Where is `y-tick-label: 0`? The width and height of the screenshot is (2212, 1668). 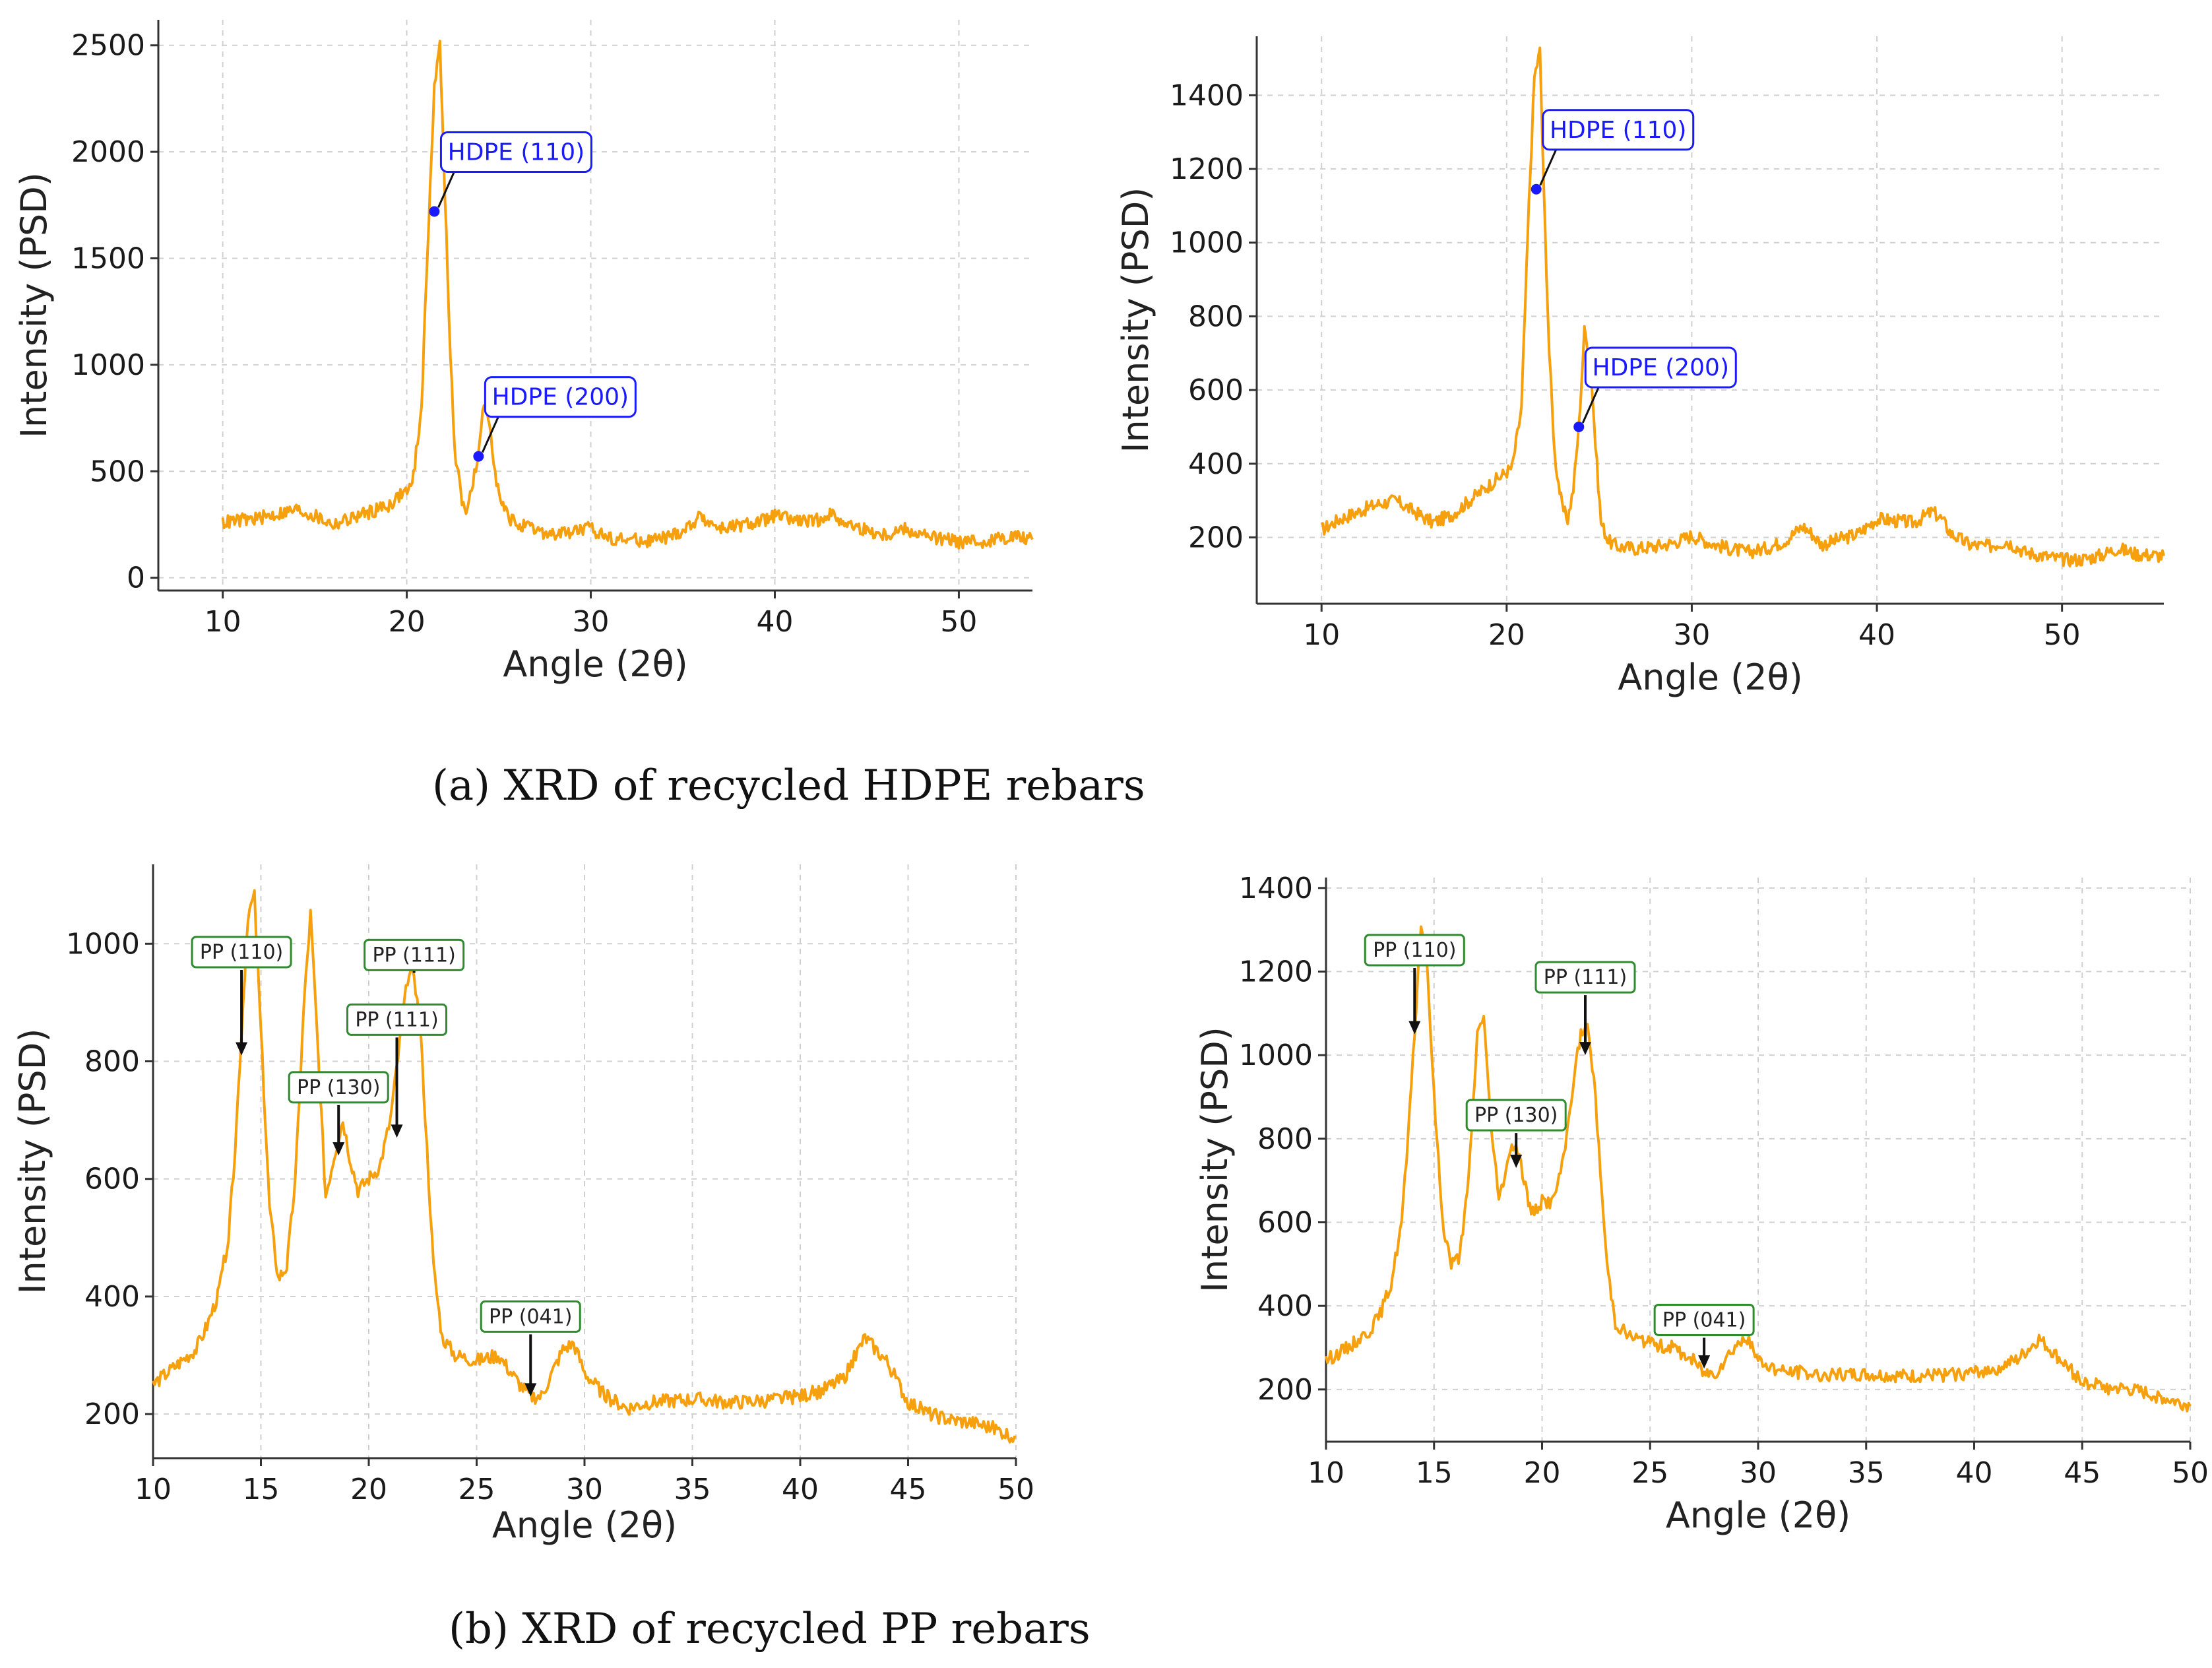
y-tick-label: 0 is located at coordinates (136, 578).